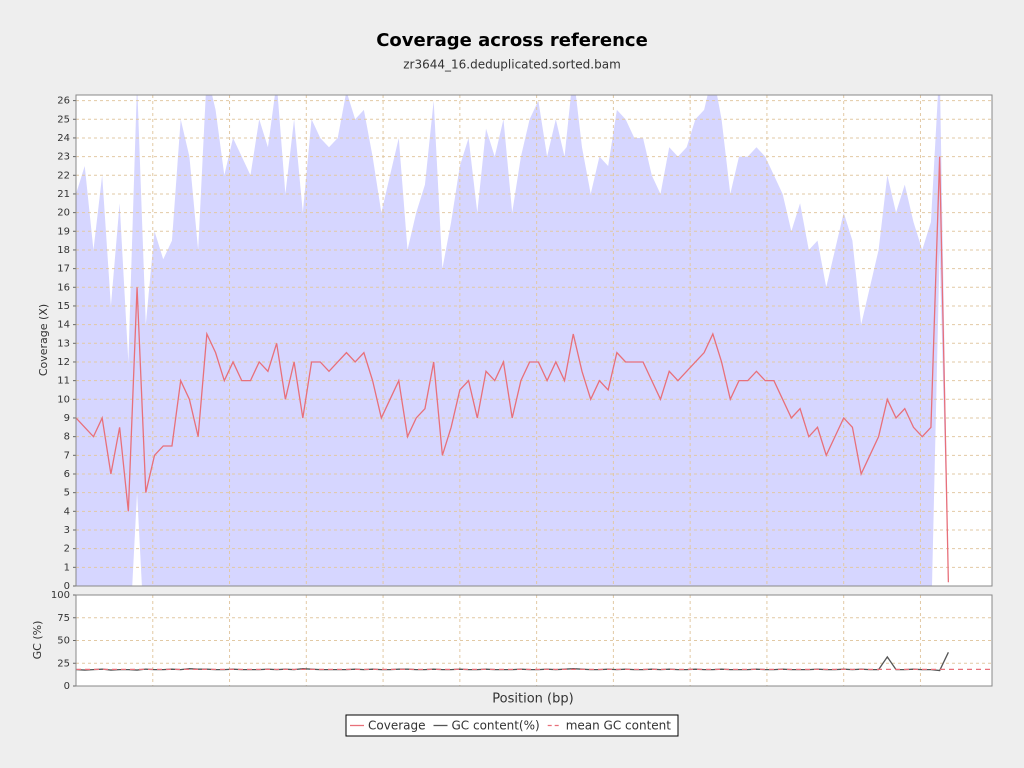  Describe the element at coordinates (397, 726) in the screenshot. I see `legend-label: Coverage` at that location.